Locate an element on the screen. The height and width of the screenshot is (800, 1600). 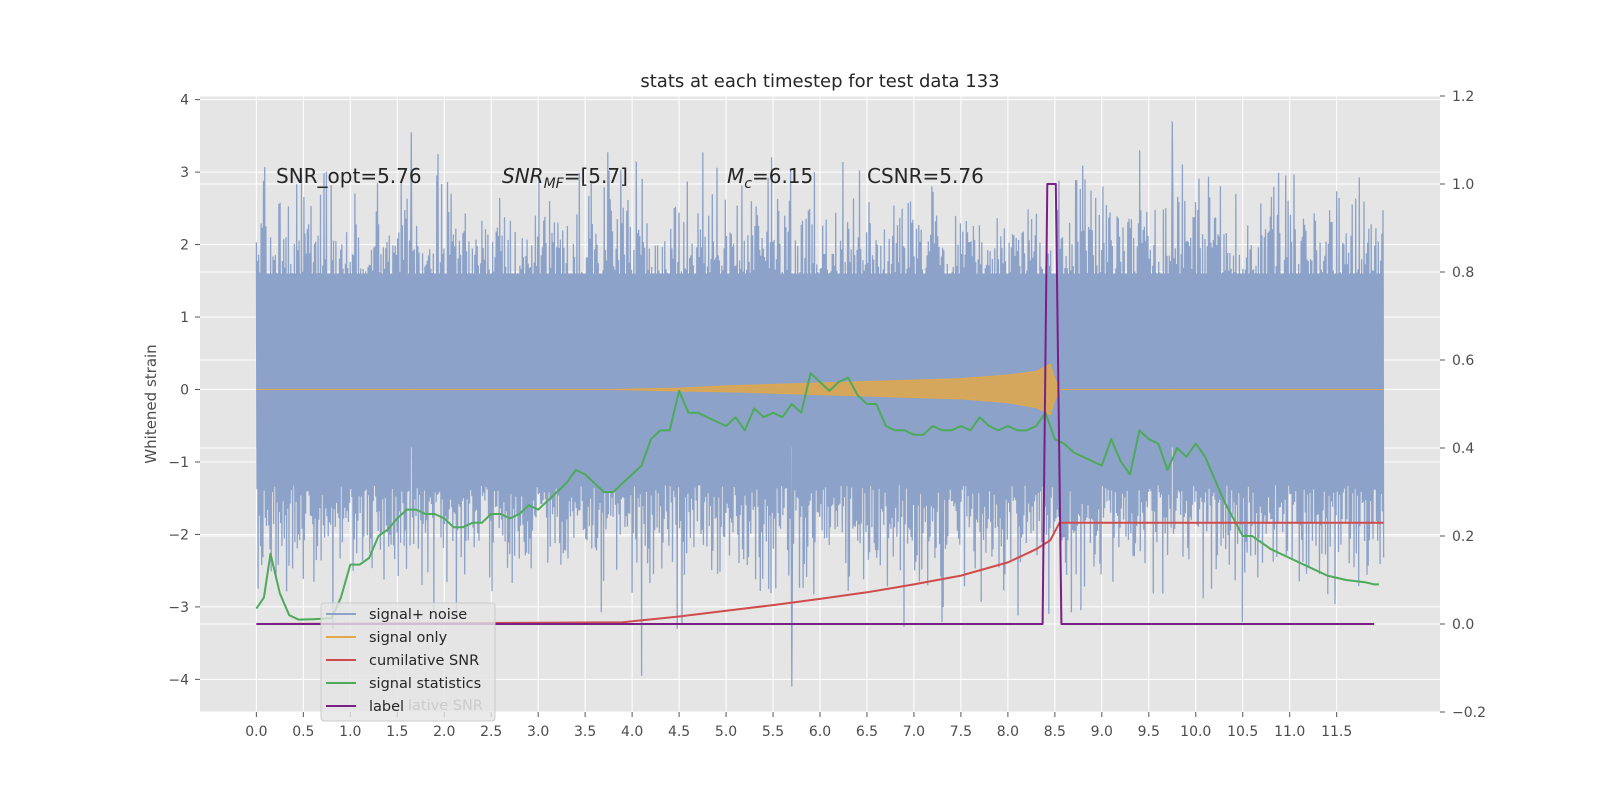
annotation-mc-sub: c is located at coordinates (748, 184).